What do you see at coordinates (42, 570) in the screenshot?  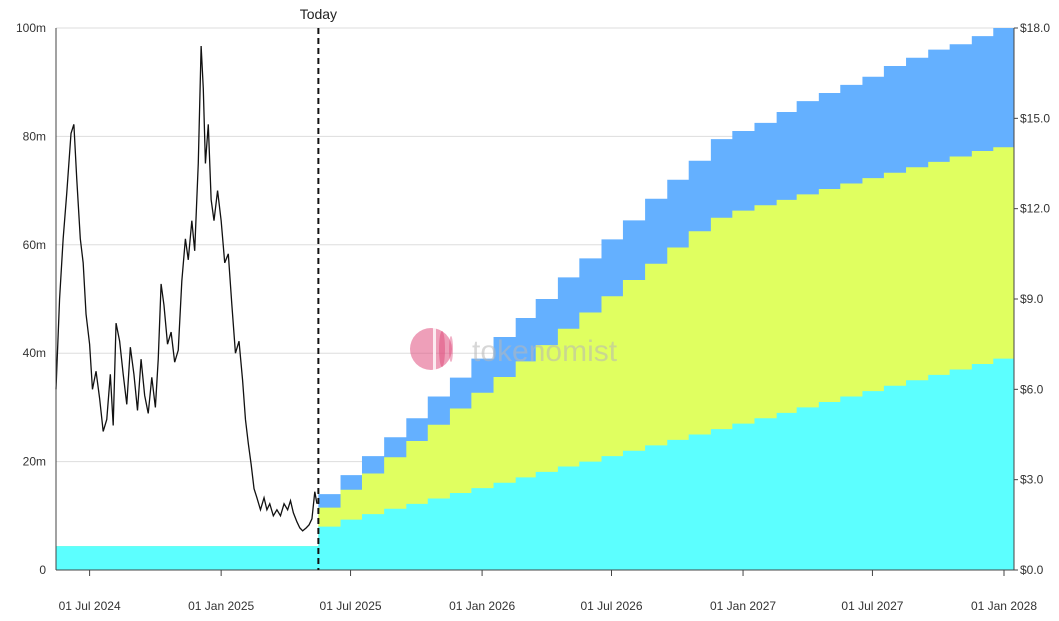 I see `left-tick-label: 0` at bounding box center [42, 570].